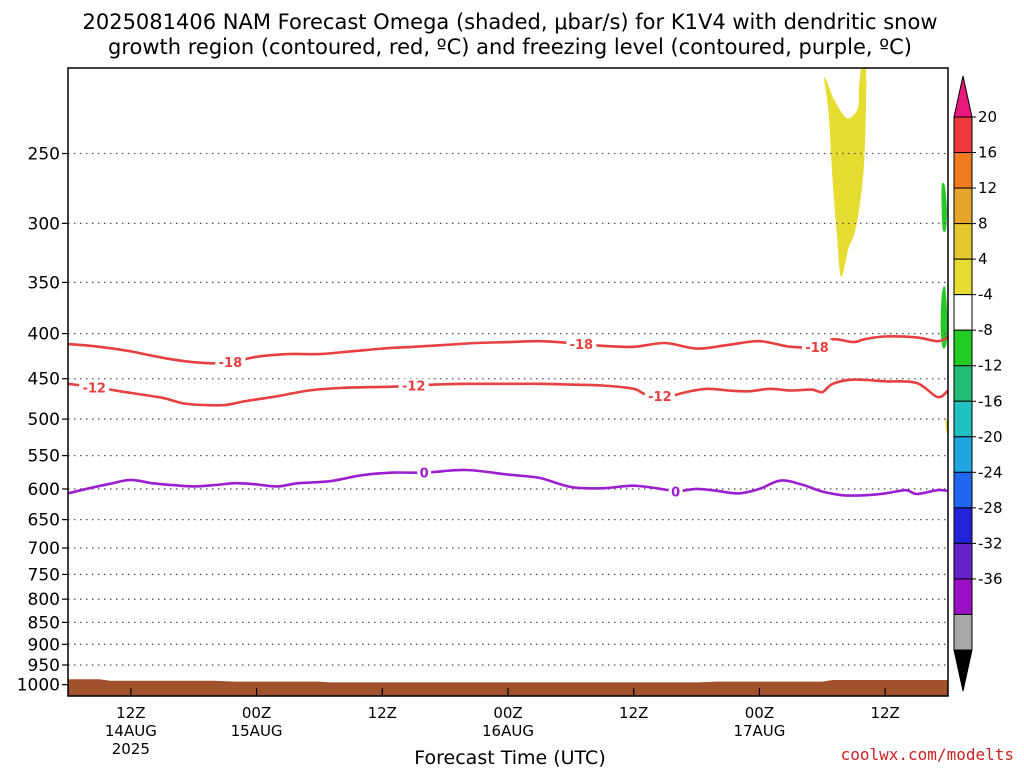 Image resolution: width=1024 pixels, height=768 pixels. I want to click on y-tick-label-750: 750, so click(44, 575).